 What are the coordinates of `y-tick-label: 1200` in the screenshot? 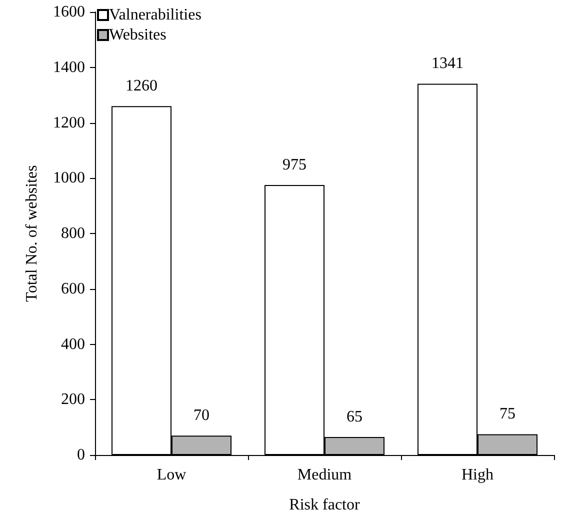 It's located at (69, 123).